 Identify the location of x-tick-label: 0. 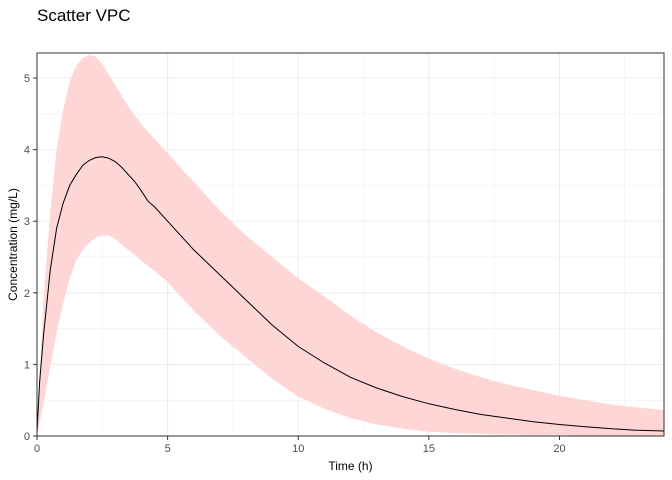
(37, 449).